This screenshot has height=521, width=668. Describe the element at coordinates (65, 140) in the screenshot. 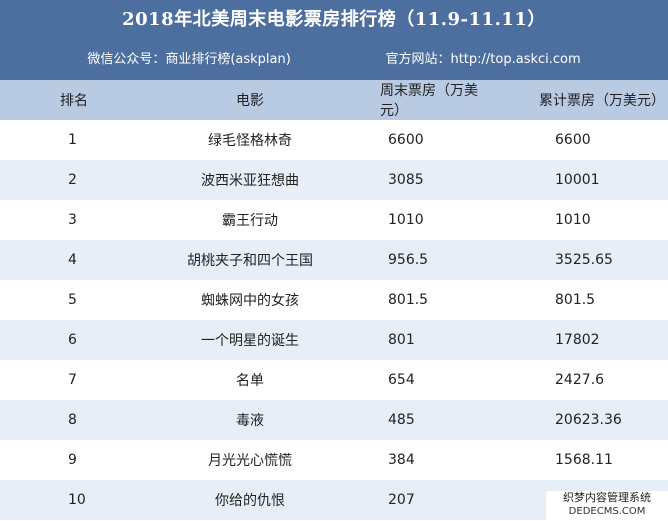

I see `rank-cell: 1` at that location.